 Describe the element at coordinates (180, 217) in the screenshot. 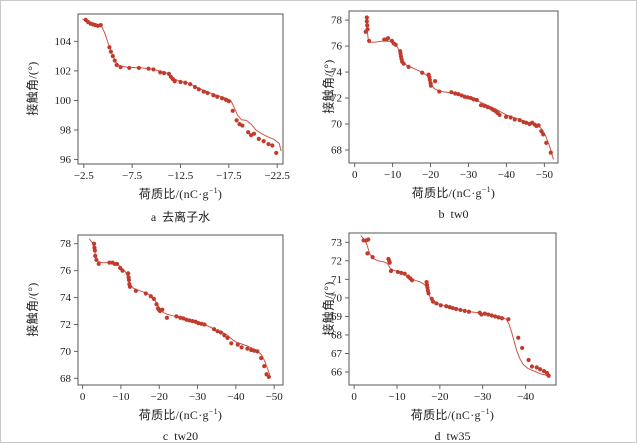

I see `subplot-caption-a: a 去离子水` at that location.